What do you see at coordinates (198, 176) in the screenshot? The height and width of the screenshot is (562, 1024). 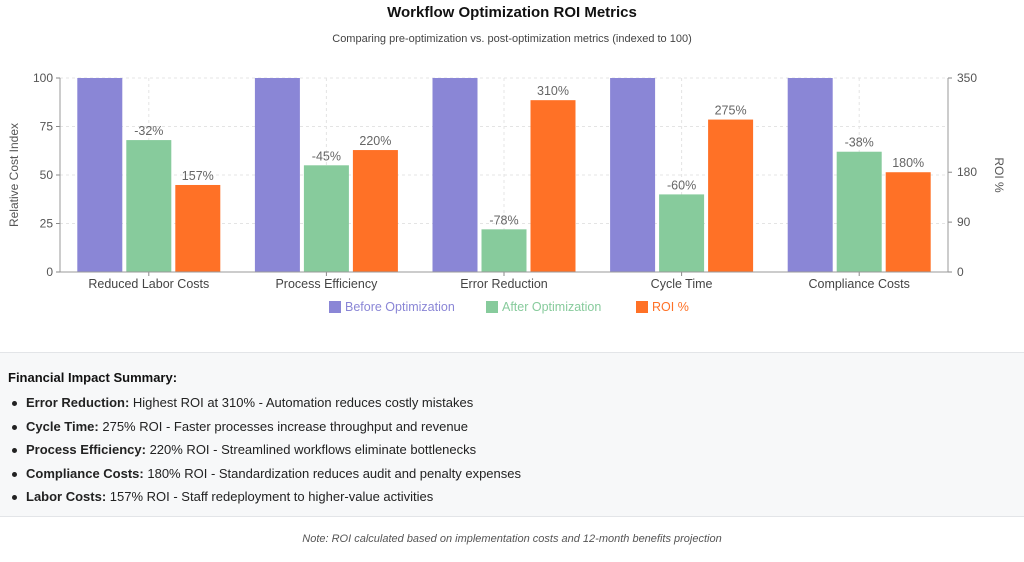 I see `data-label: 157%` at bounding box center [198, 176].